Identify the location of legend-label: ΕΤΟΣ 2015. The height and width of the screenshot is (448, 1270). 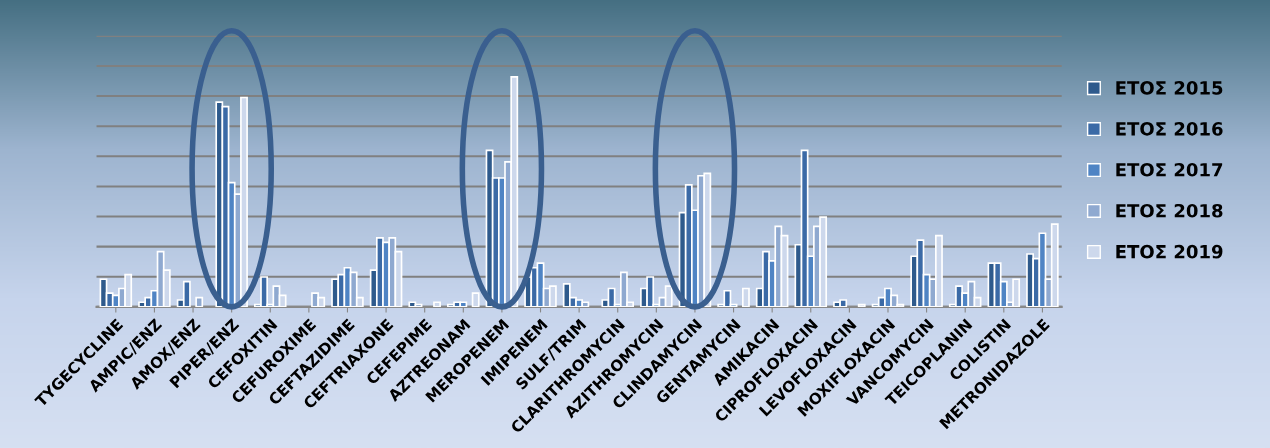
(1169, 88).